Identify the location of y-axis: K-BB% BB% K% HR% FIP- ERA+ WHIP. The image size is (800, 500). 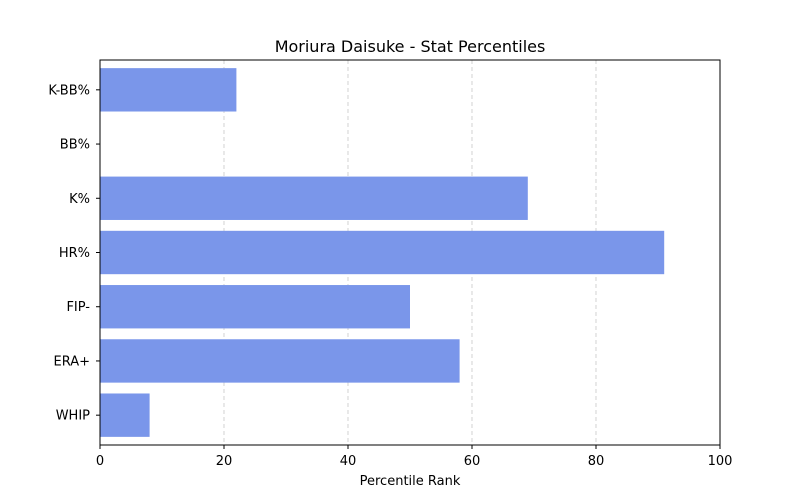
(74, 253).